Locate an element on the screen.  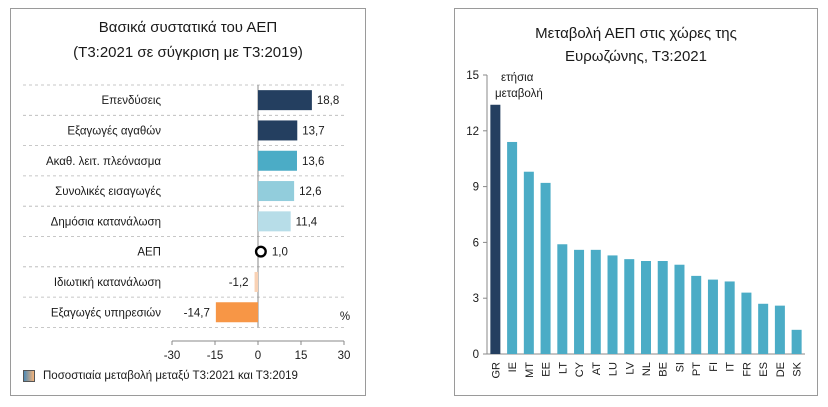
legend-swatch is located at coordinates (29, 376).